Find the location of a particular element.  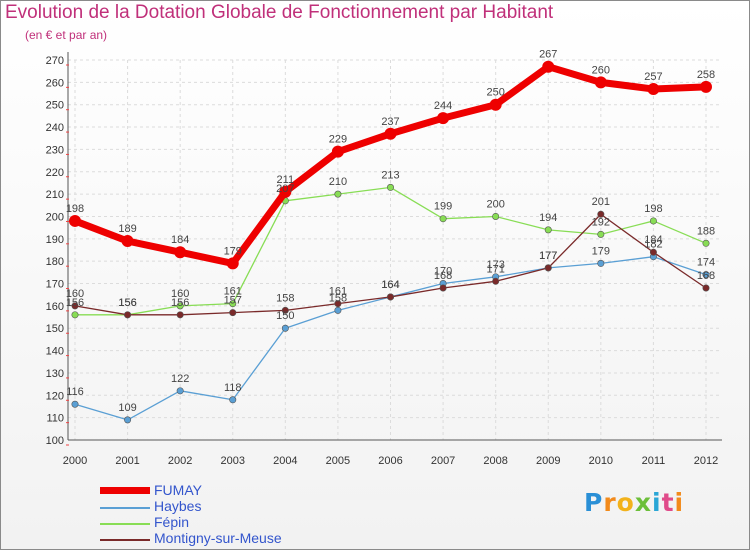

data-label-haybes: 118 is located at coordinates (233, 388).